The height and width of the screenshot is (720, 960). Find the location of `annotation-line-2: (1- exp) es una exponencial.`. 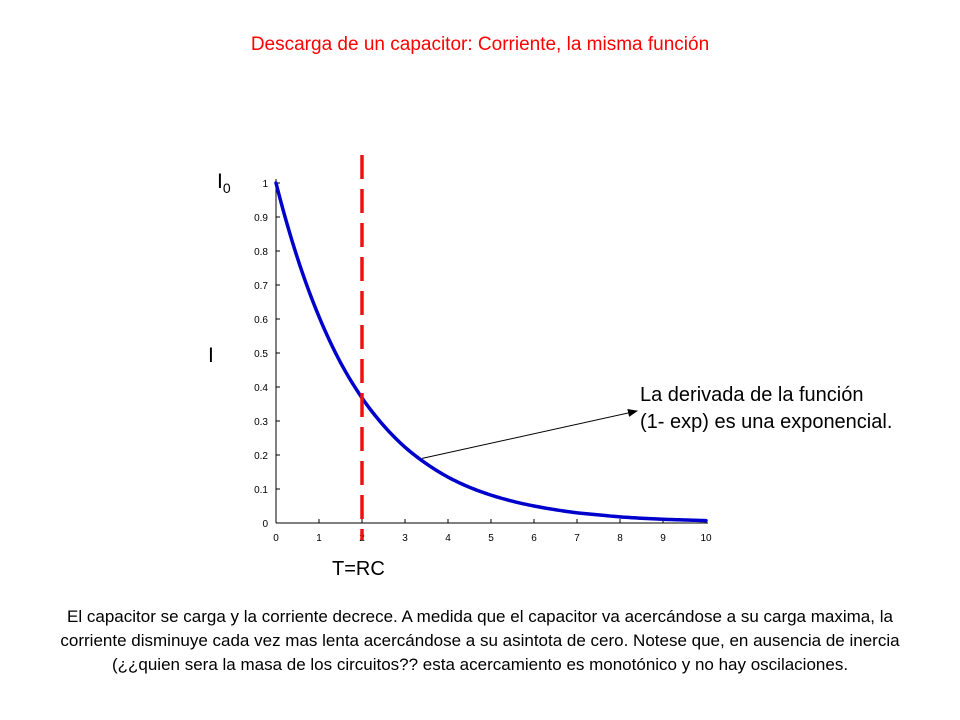

annotation-line-2: (1- exp) es una exponencial. is located at coordinates (766, 422).